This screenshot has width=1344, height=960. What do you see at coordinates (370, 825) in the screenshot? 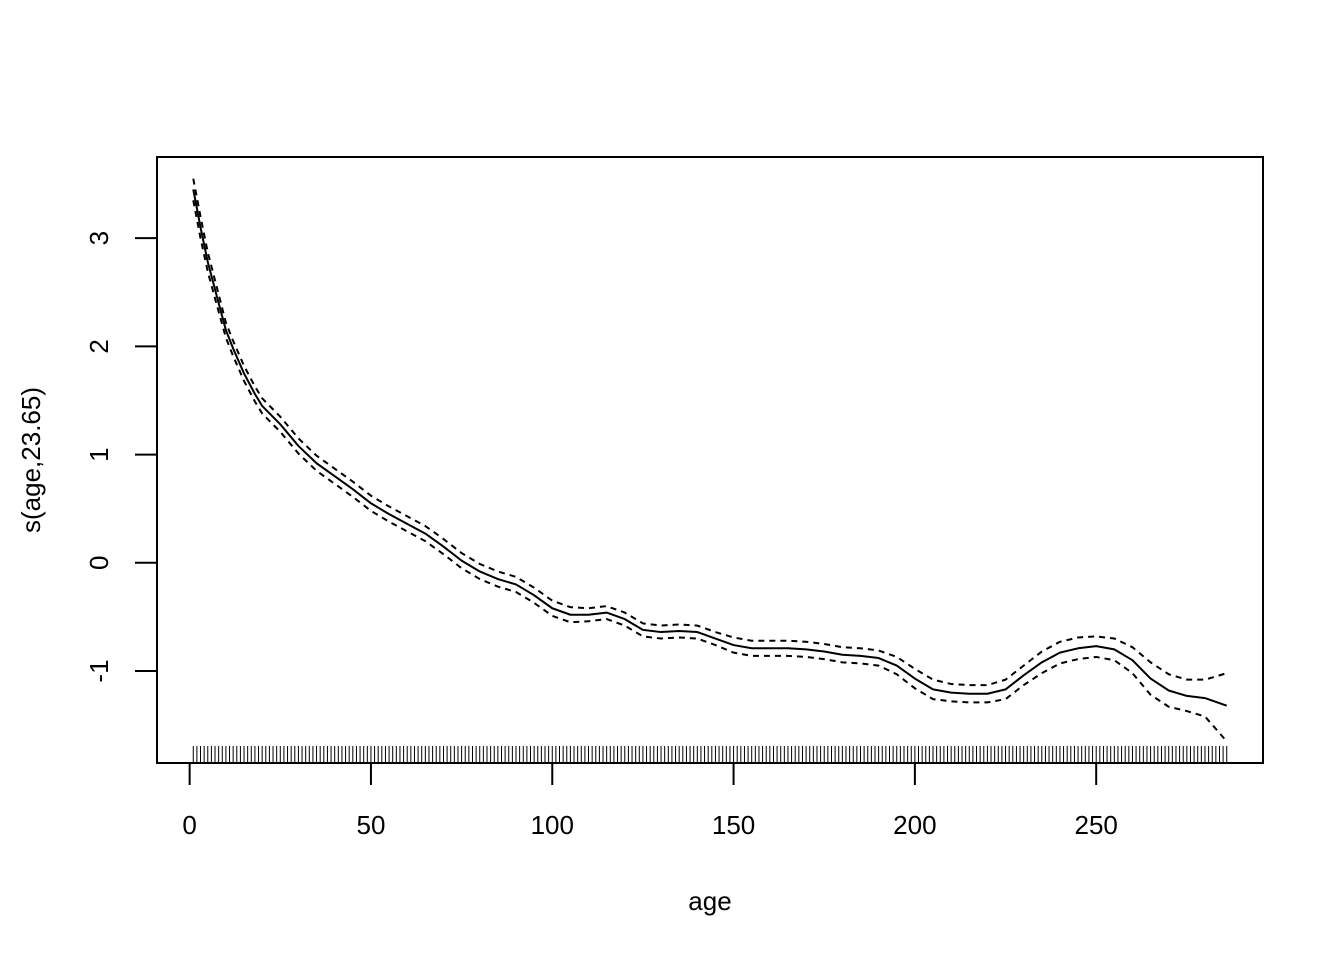
I see `x-tick-label: 50` at bounding box center [370, 825].